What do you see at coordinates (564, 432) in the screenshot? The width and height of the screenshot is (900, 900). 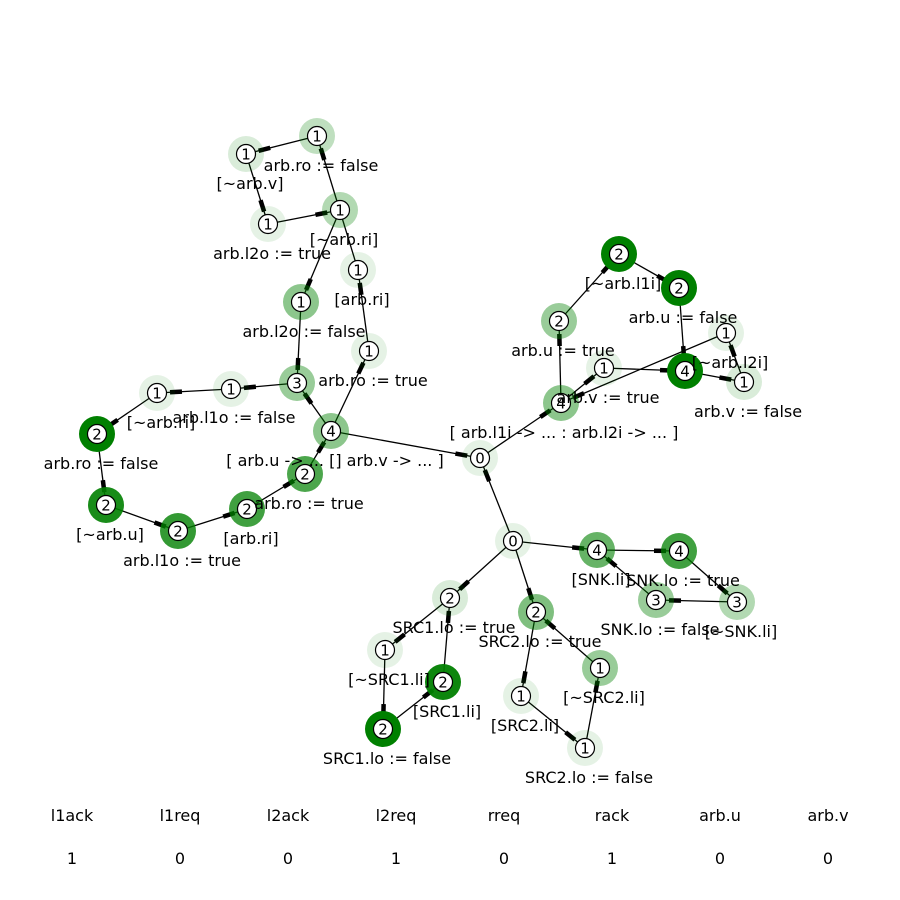 I see `node-label: [ arb.l1i -> ... : arb.l2i -> ... ]` at bounding box center [564, 432].